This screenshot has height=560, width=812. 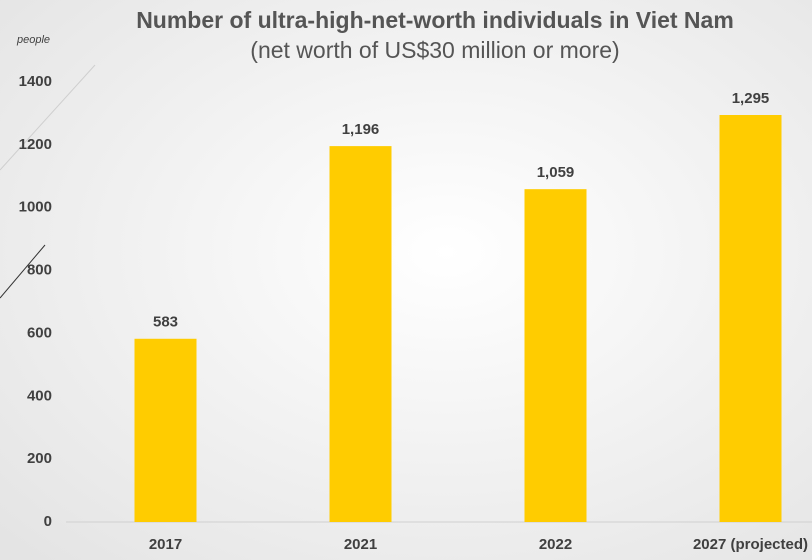 What do you see at coordinates (39, 395) in the screenshot?
I see `y-tick-label: 400` at bounding box center [39, 395].